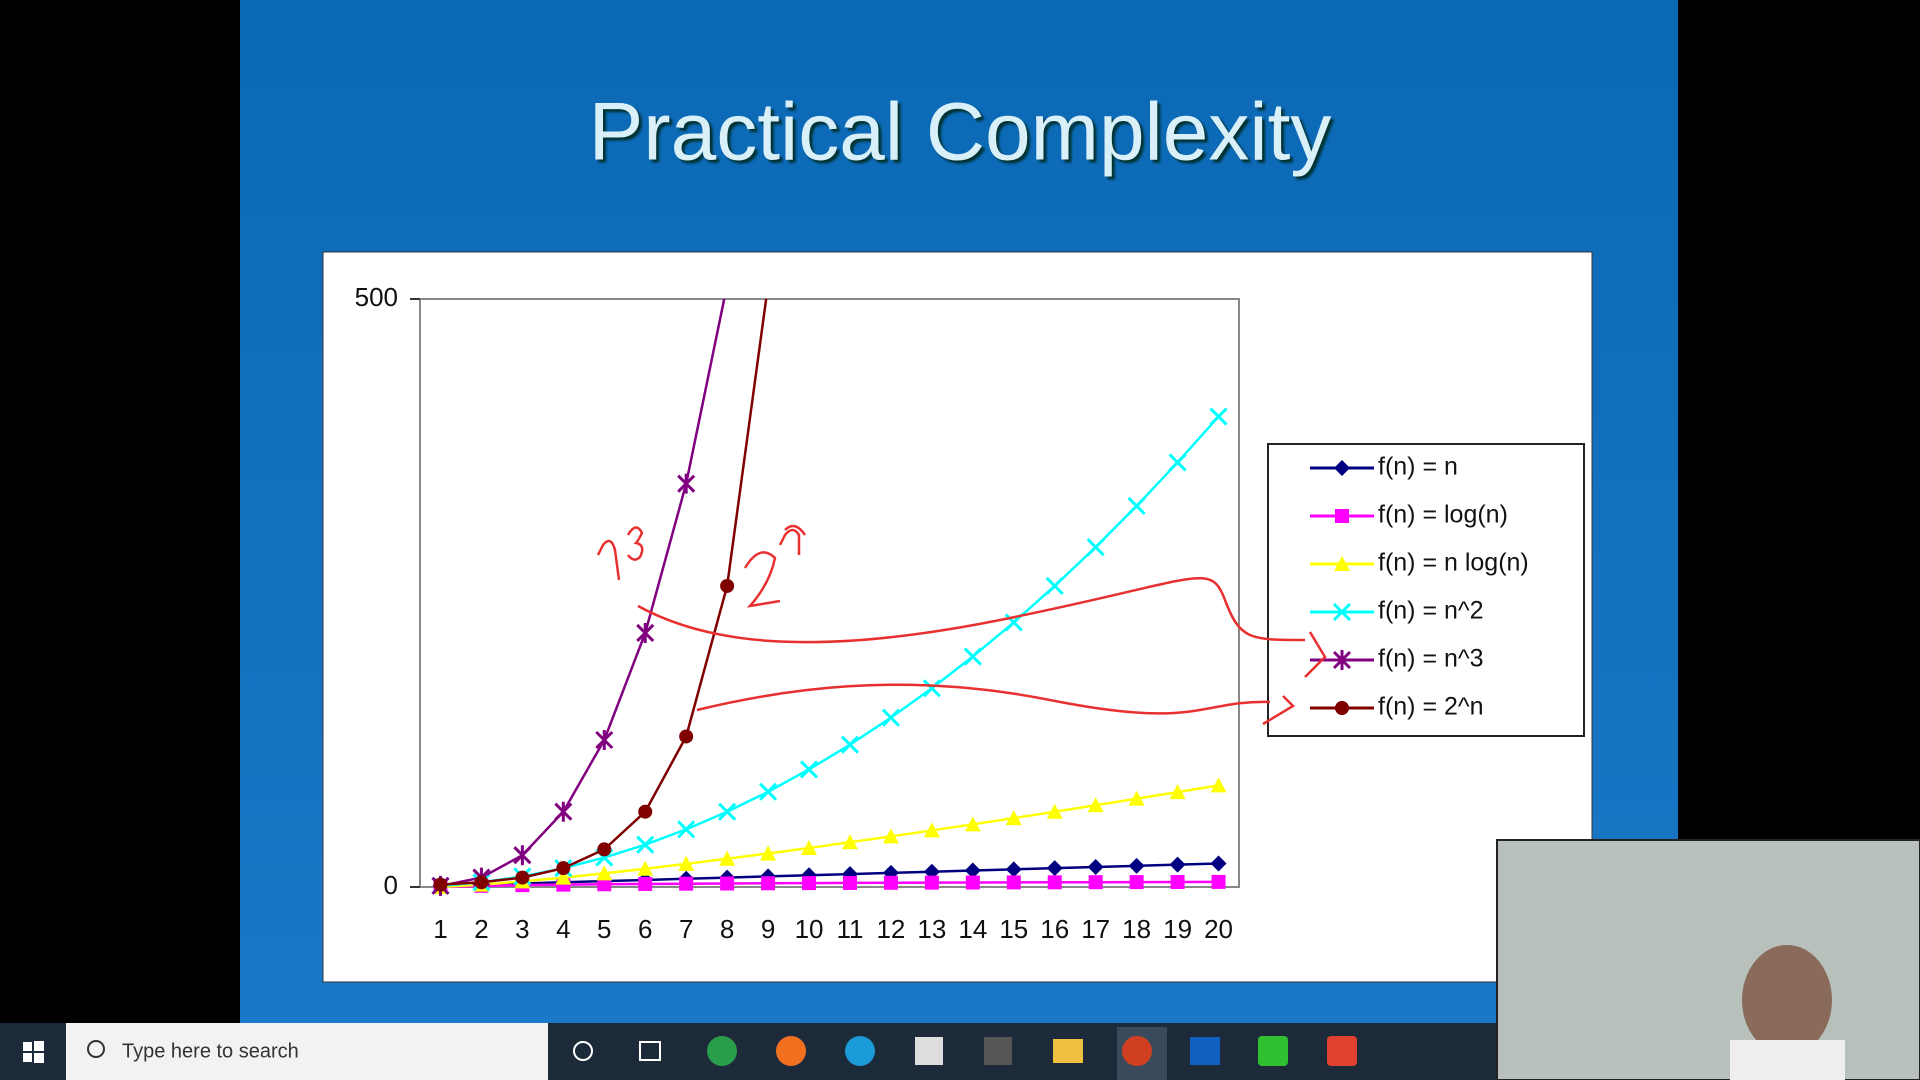  What do you see at coordinates (972, 929) in the screenshot?
I see `x-tick-label: 14` at bounding box center [972, 929].